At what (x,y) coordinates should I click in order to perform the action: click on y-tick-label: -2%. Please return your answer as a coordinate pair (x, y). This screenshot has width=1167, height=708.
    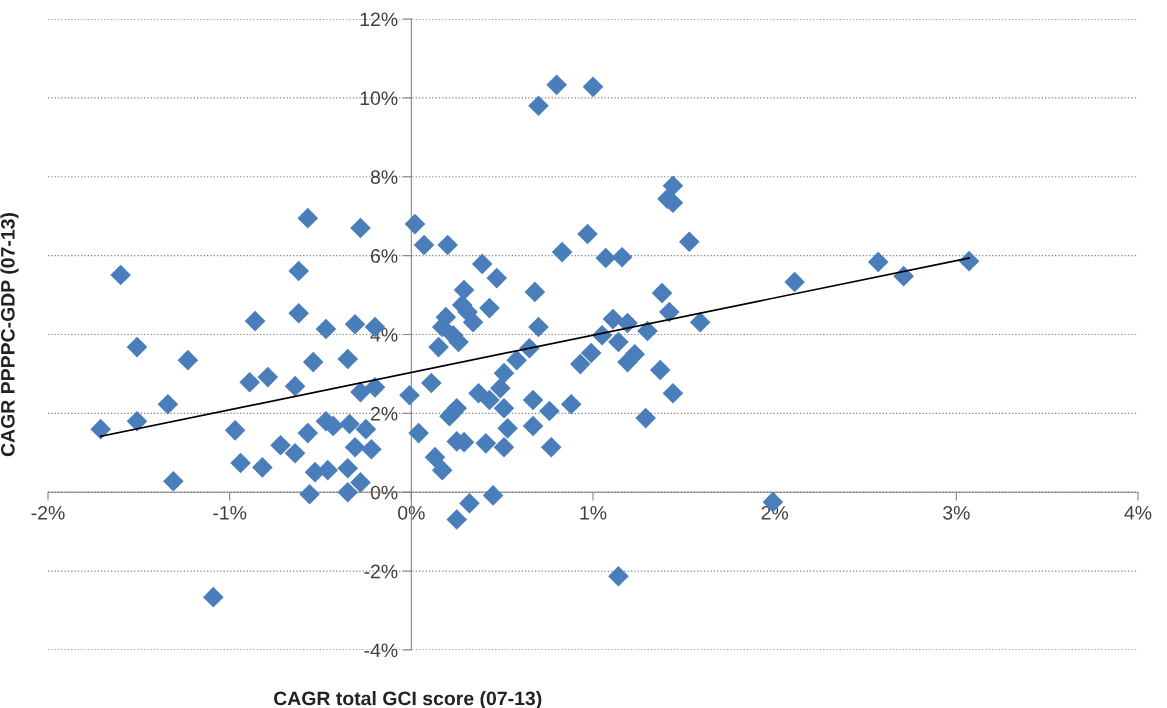
    Looking at the image, I should click on (381, 571).